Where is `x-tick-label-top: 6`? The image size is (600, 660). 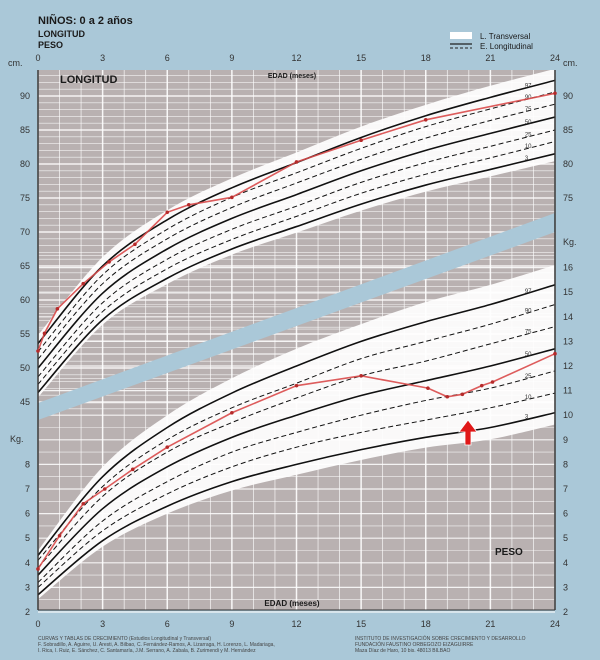
x-tick-label-top: 6 is located at coordinates (167, 58).